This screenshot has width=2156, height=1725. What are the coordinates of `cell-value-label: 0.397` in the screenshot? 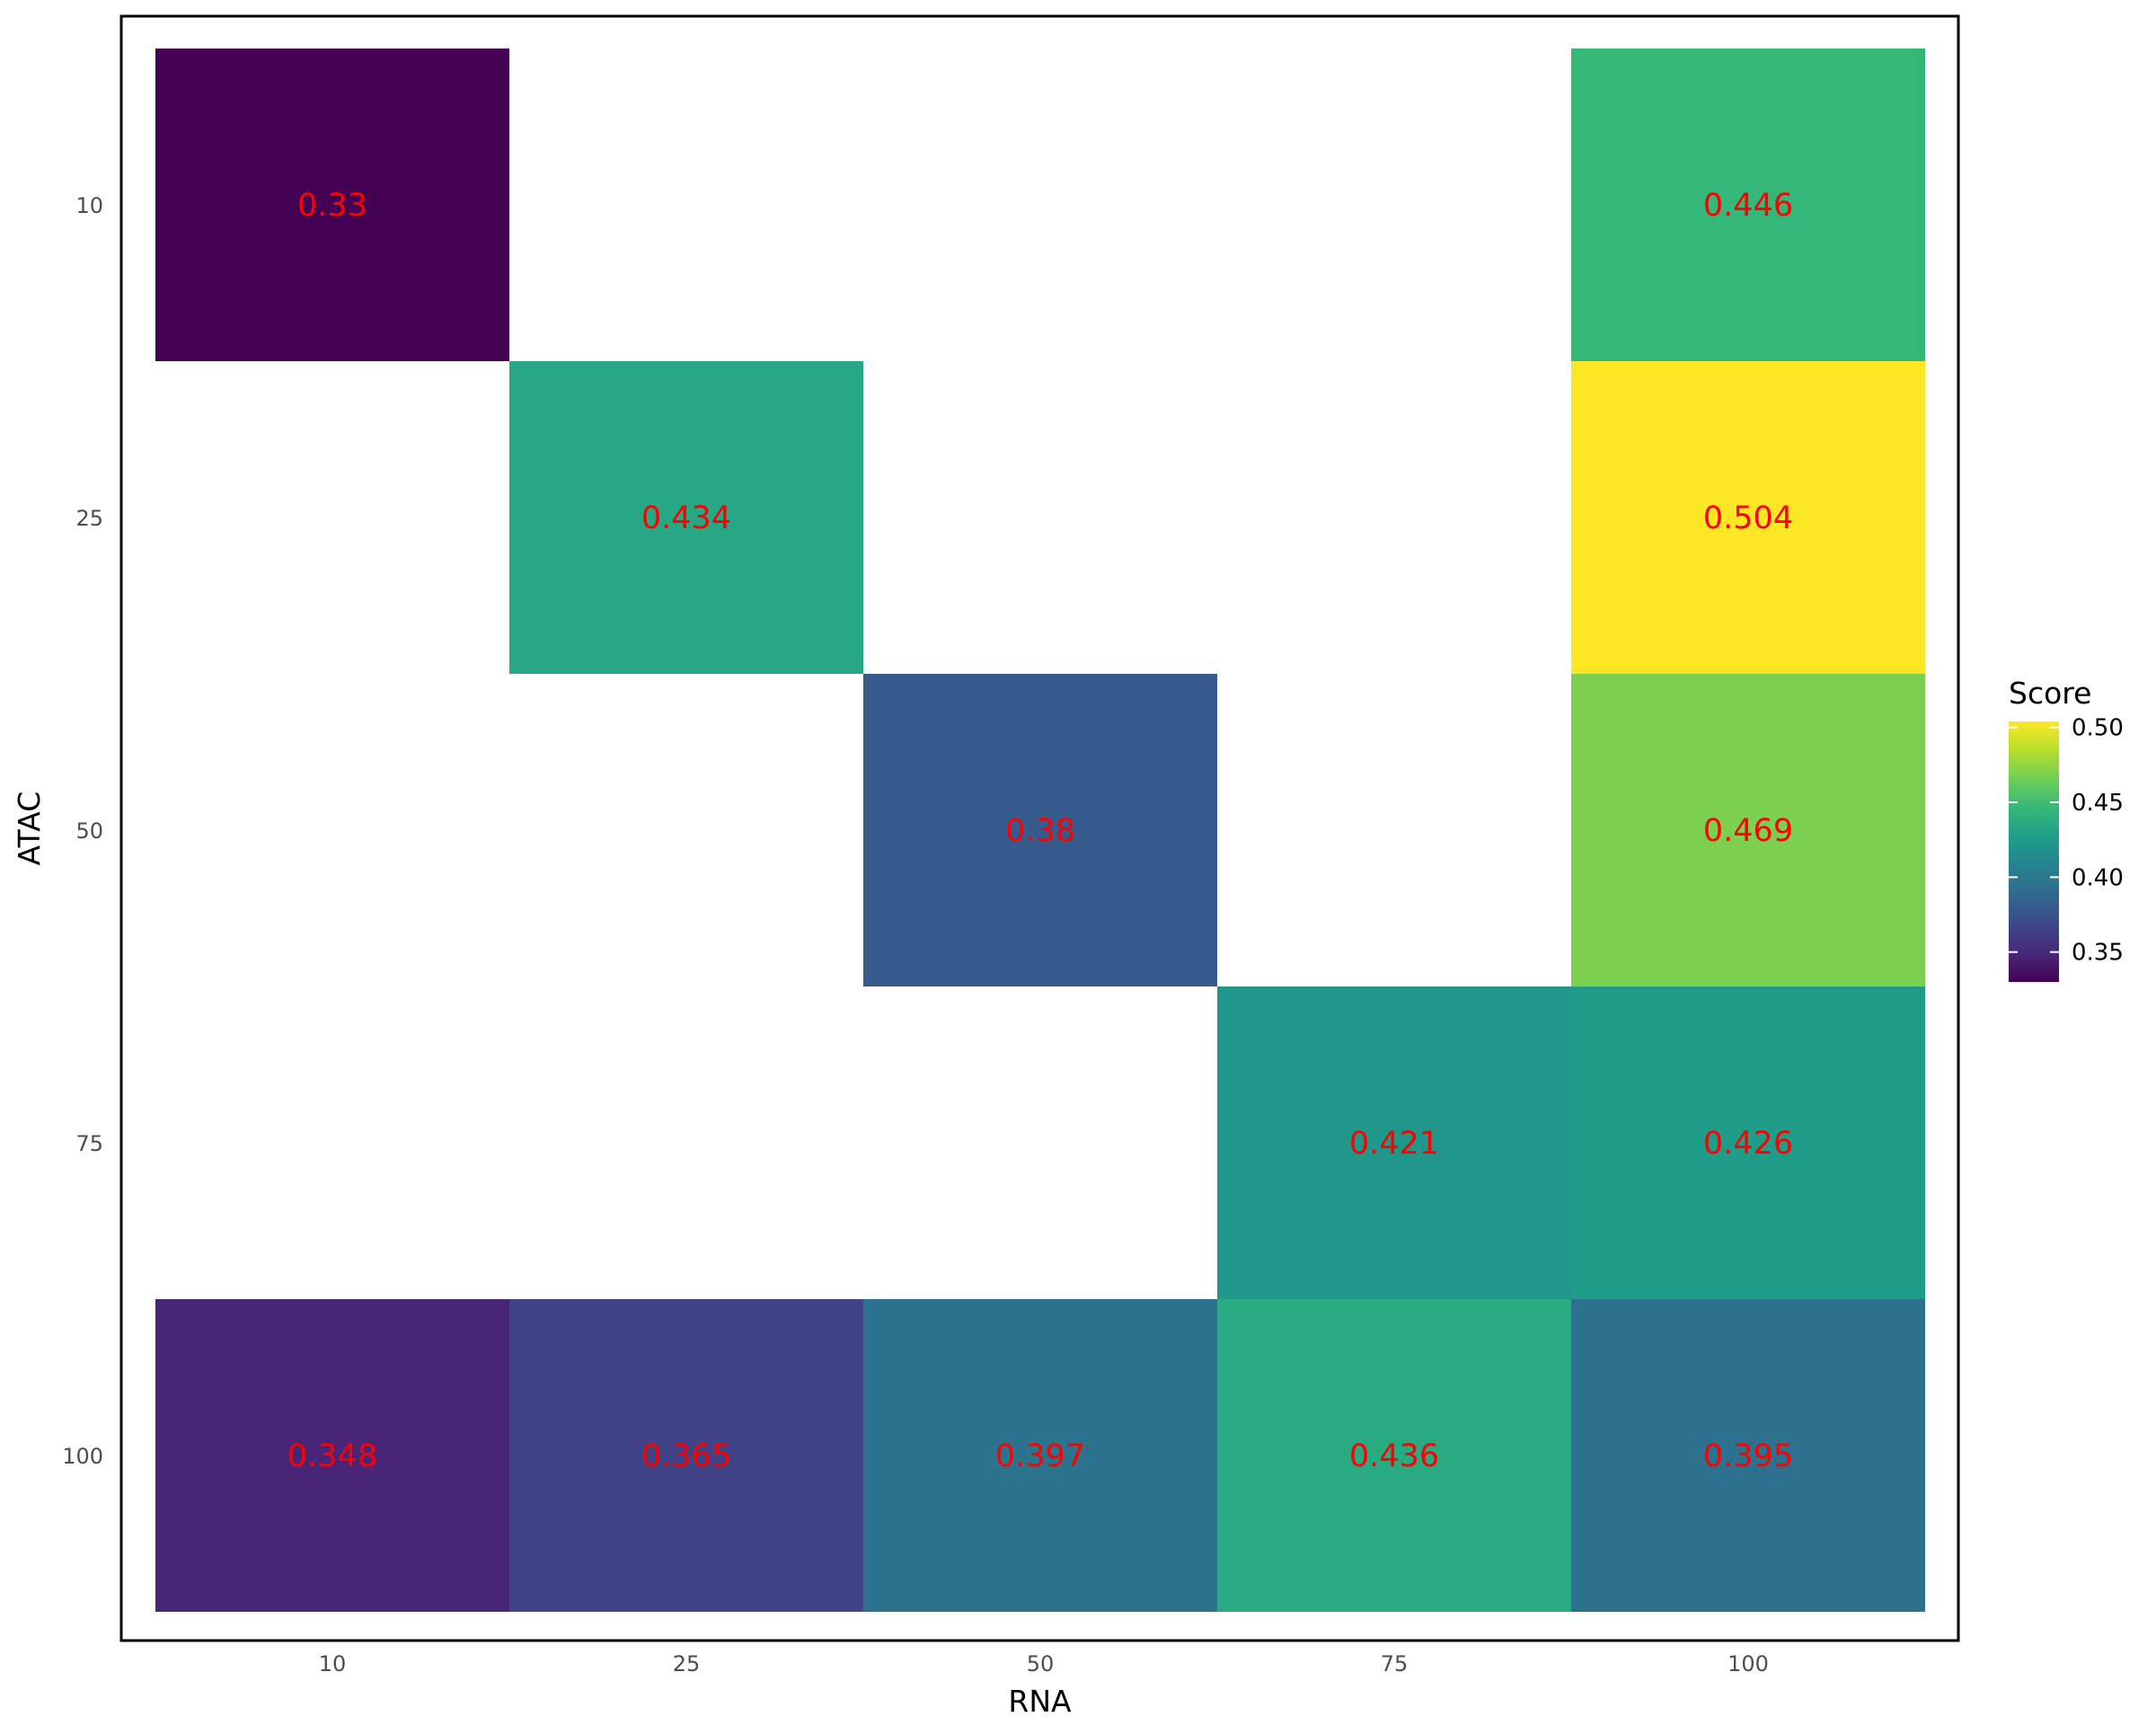 It's located at (1040, 1456).